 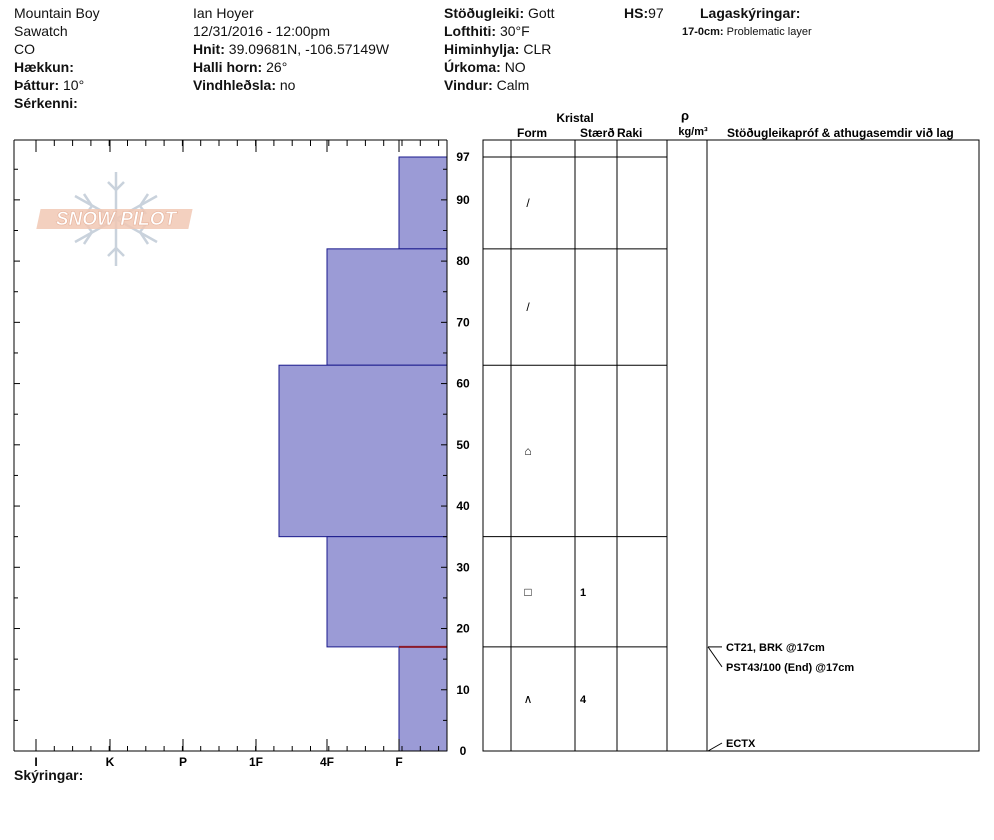 I want to click on coords-label: Hnit:, so click(x=209, y=49).